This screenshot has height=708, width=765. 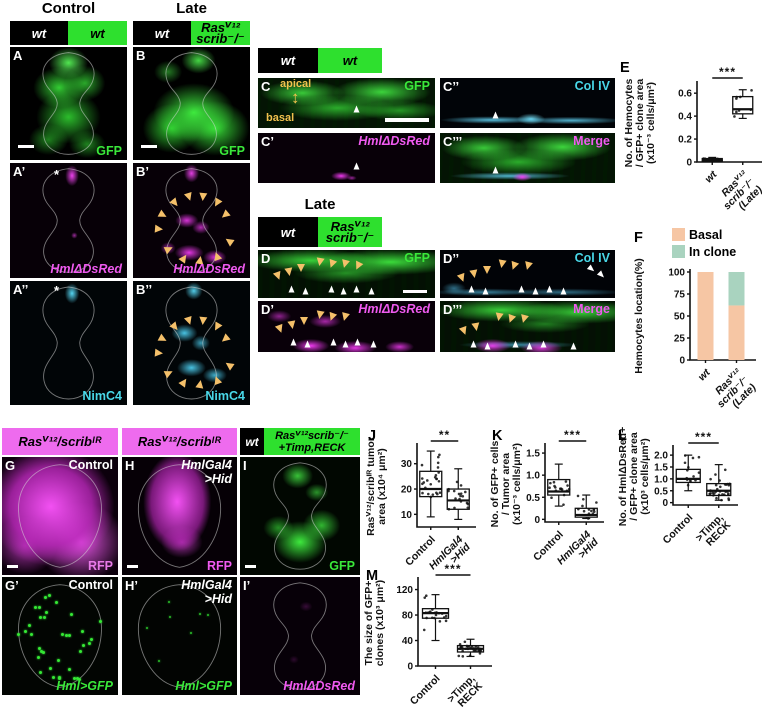 I want to click on genotype-bar-G: Rasⱽ¹²/scribᴵᴿ, so click(x=60, y=441).